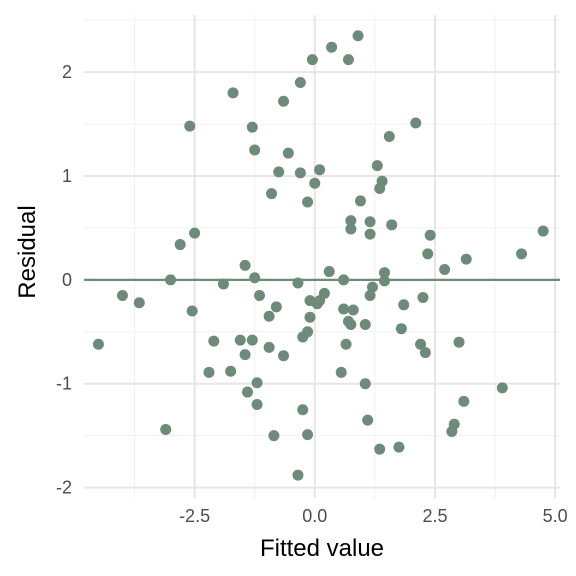 This screenshot has height=576, width=576. What do you see at coordinates (64, 384) in the screenshot?
I see `y-tick-label: -1` at bounding box center [64, 384].